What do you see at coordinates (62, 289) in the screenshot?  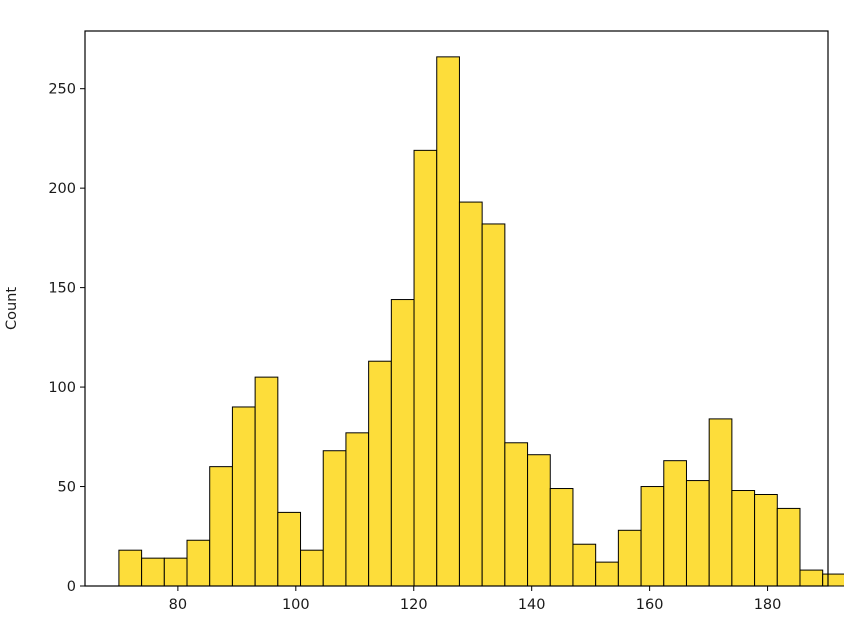 I see `y-tick-label: 150` at bounding box center [62, 289].